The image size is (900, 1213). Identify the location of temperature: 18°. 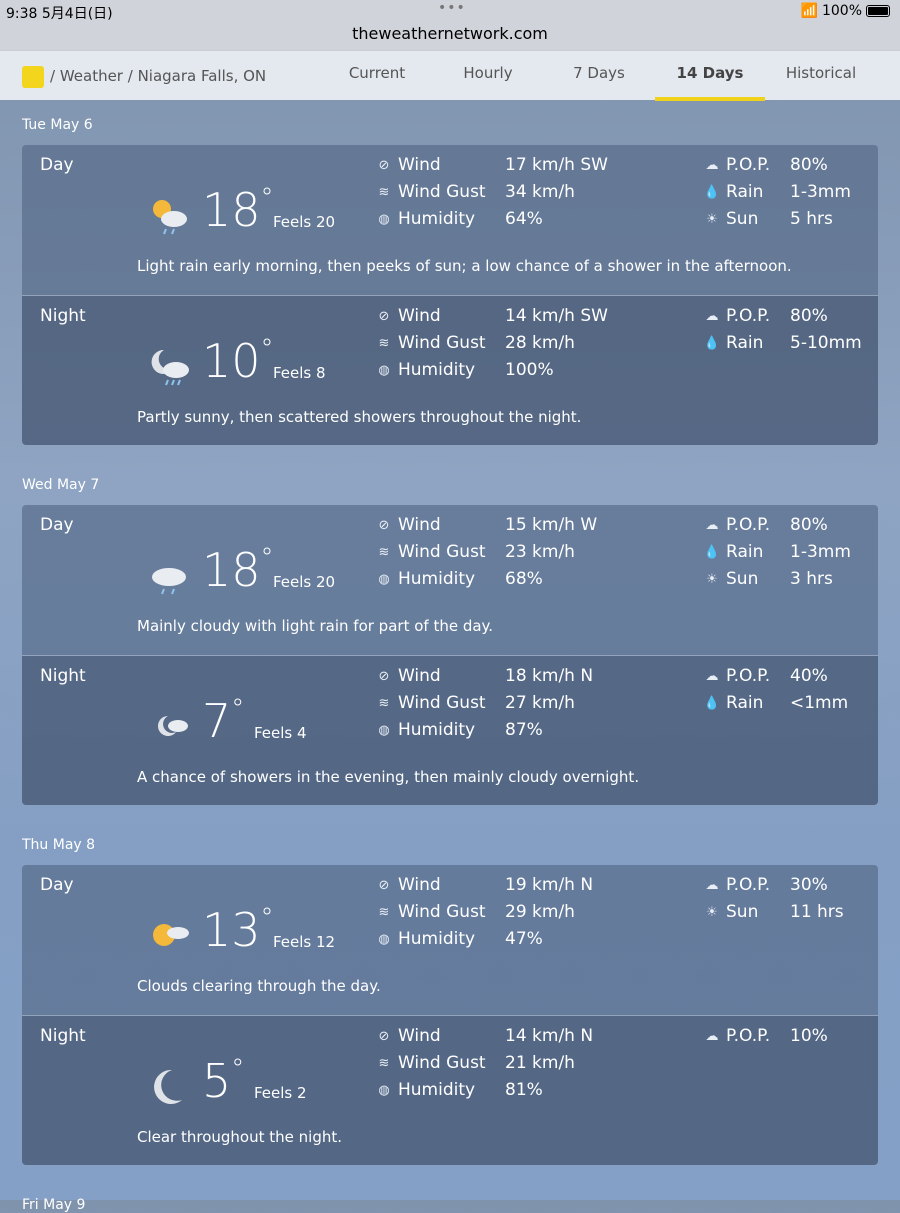
(238, 570).